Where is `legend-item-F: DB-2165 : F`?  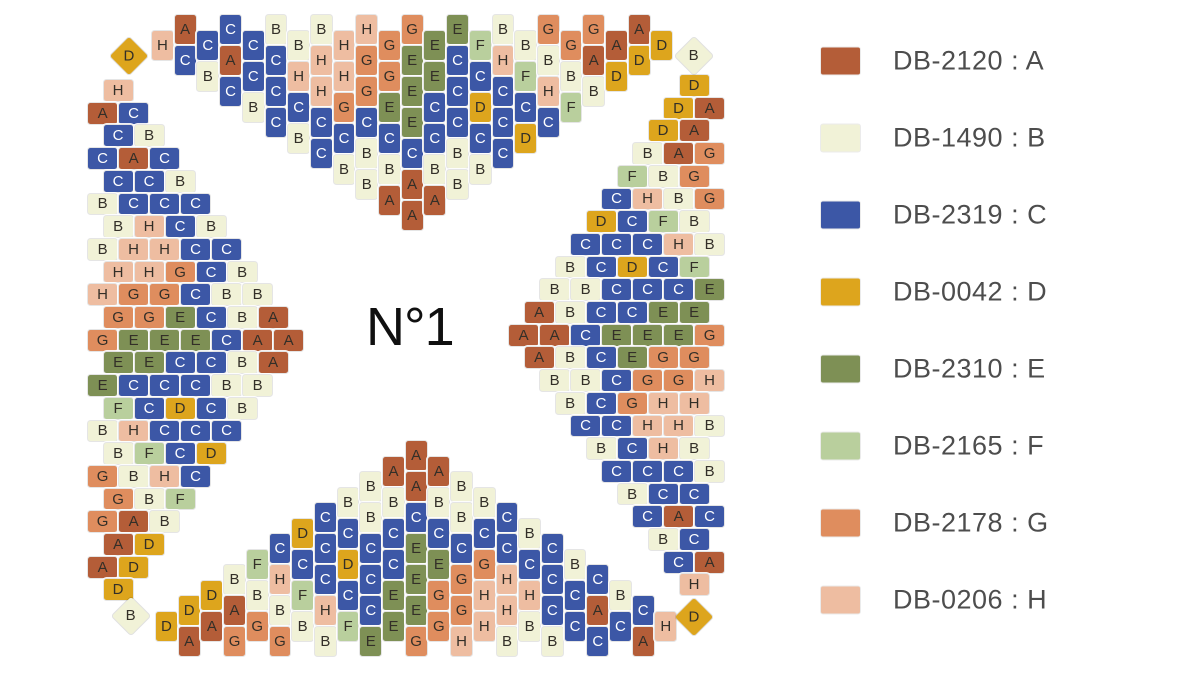 legend-item-F: DB-2165 : F is located at coordinates (932, 446).